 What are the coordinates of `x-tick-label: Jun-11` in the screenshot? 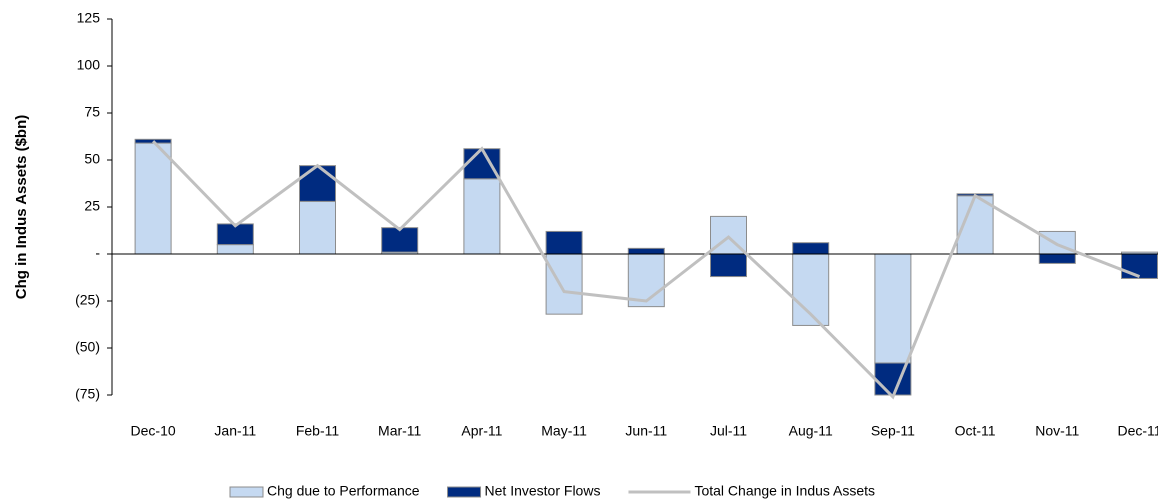 It's located at (646, 431).